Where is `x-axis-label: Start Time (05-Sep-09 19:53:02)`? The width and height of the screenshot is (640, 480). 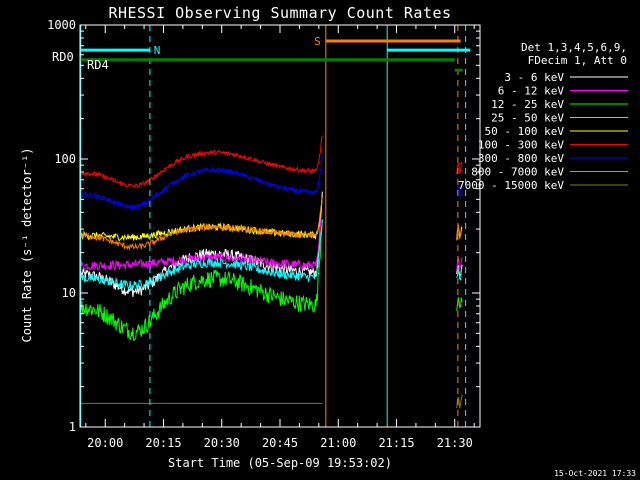
x-axis-label: Start Time (05-Sep-09 19:53:02) is located at coordinates (280, 463).